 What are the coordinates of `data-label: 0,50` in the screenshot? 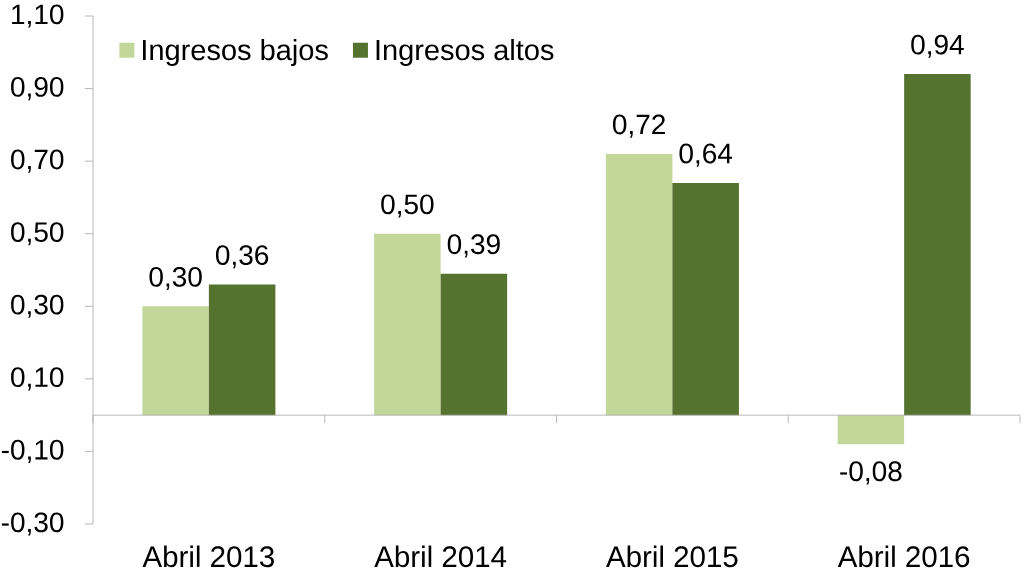 It's located at (407, 206).